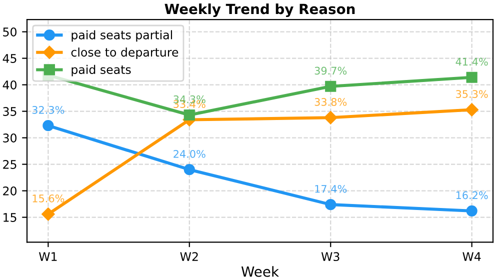  Describe the element at coordinates (259, 10) in the screenshot. I see `chart-title: Weekly Trend by Reason` at that location.